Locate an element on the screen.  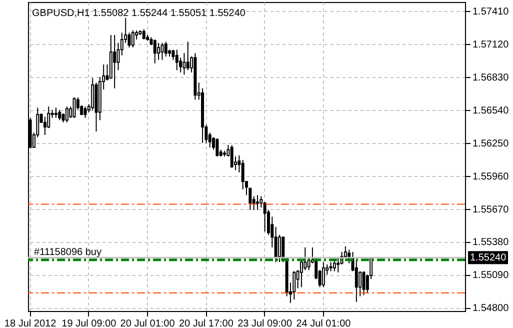
x-tick-label: 23 Jul 09:00 is located at coordinates (265, 323).